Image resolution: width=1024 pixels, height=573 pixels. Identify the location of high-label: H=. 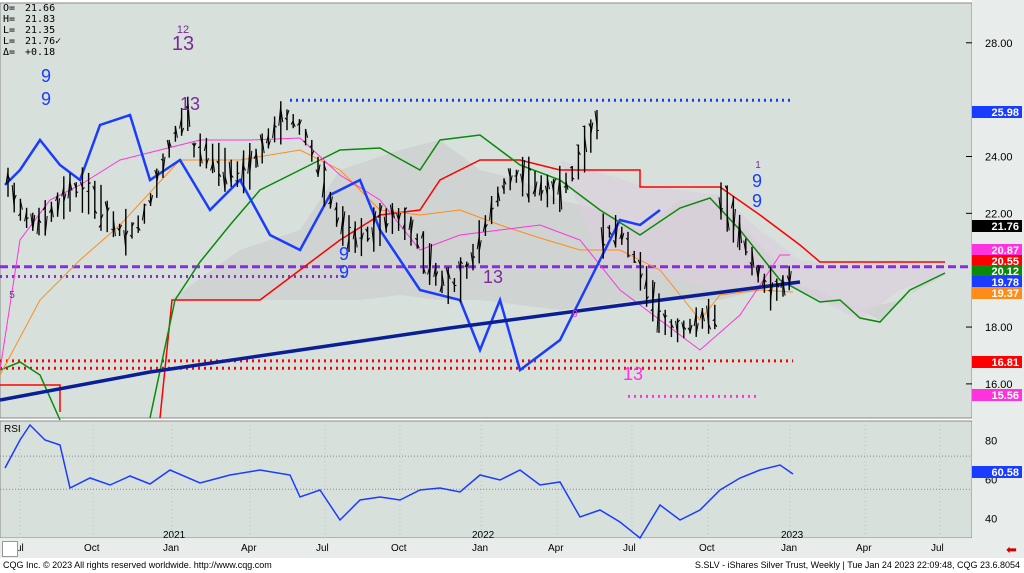
(9, 19).